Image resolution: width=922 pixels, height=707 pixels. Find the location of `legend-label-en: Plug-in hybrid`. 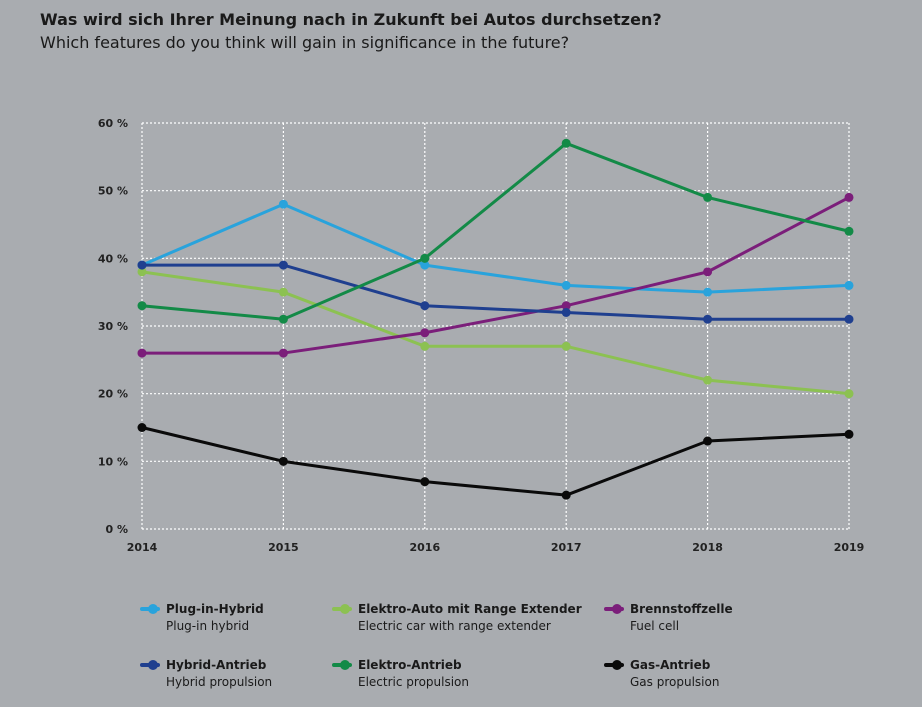

legend-label-en: Plug-in hybrid is located at coordinates (208, 626).